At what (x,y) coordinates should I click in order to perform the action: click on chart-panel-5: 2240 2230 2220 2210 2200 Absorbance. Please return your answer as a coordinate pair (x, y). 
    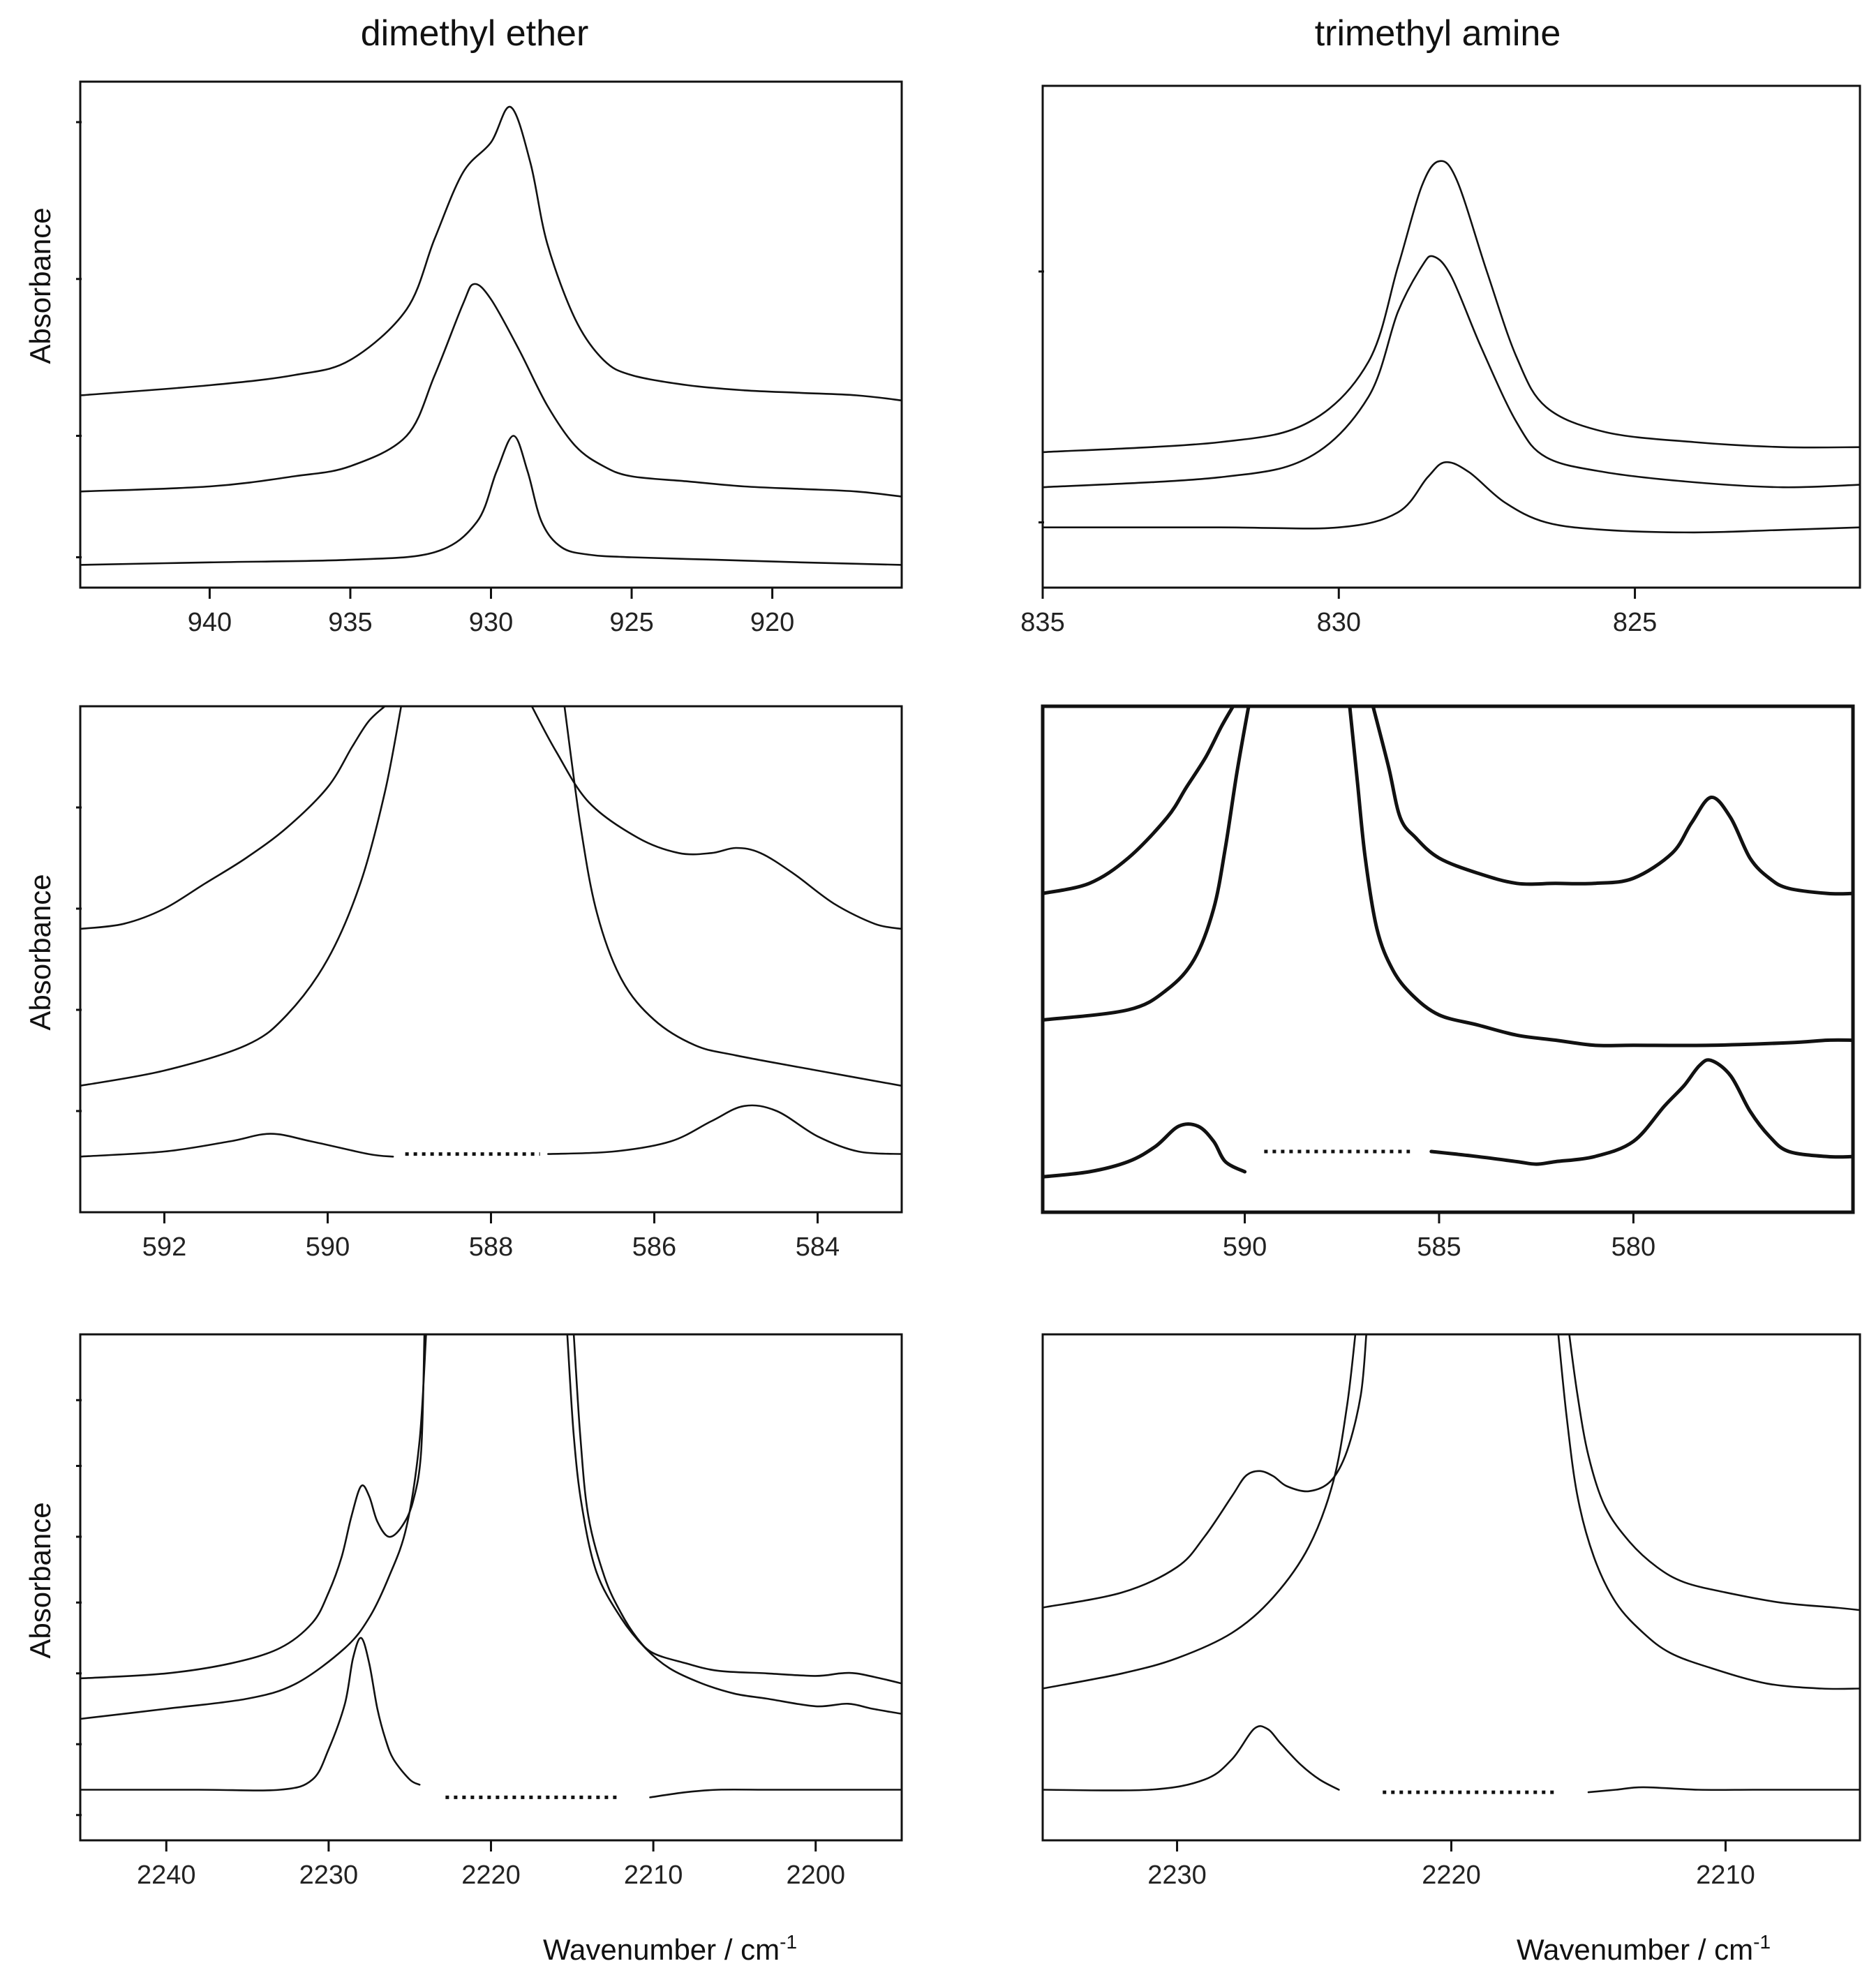
    Looking at the image, I should click on (463, 1611).